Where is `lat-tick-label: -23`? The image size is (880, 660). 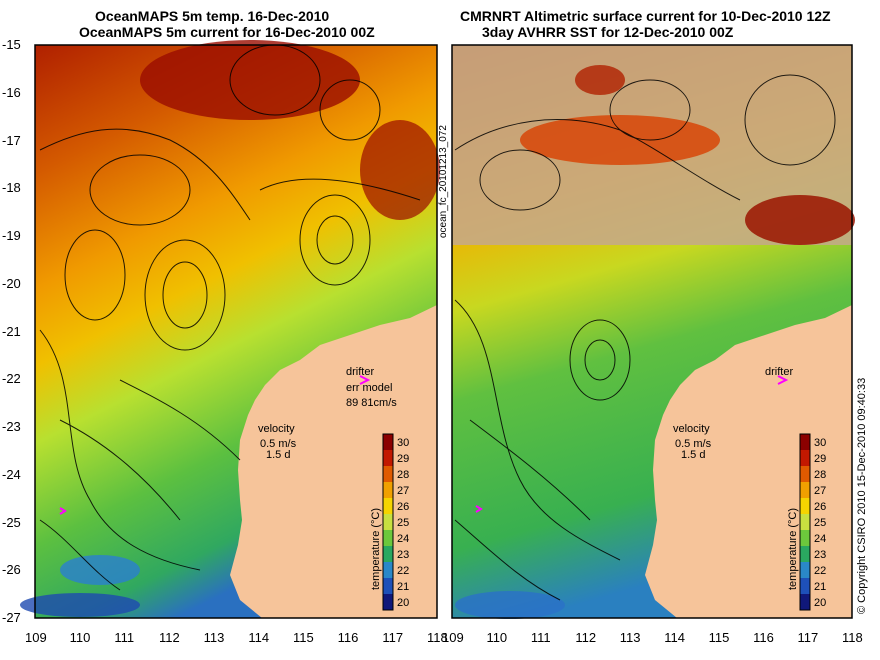
lat-tick-label: -23 is located at coordinates (11, 426).